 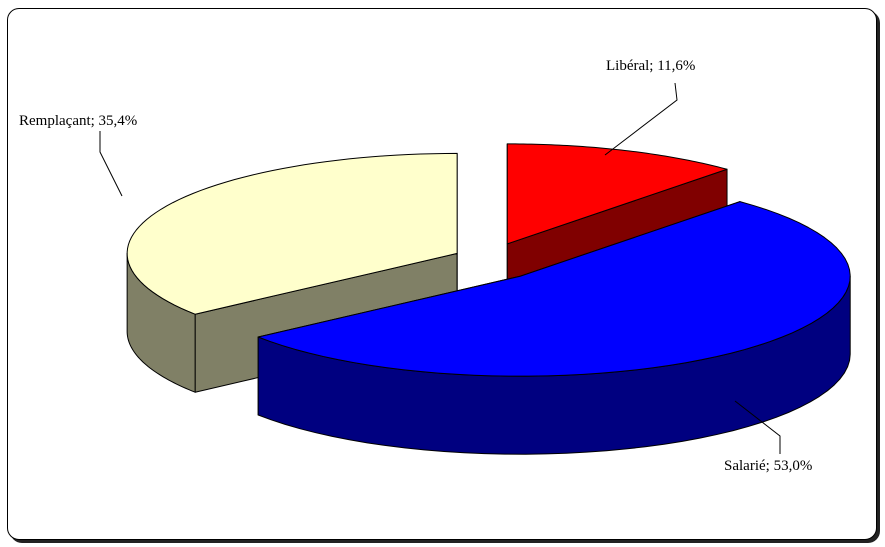 I want to click on data-label-remplacant: Remplaçant; 35,4%, so click(x=78, y=121).